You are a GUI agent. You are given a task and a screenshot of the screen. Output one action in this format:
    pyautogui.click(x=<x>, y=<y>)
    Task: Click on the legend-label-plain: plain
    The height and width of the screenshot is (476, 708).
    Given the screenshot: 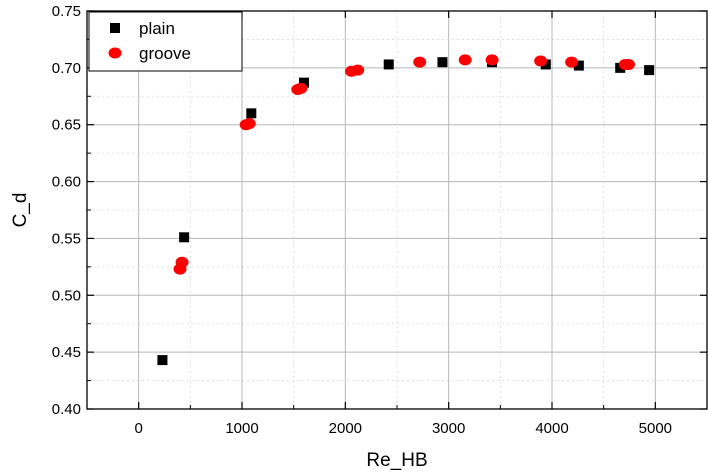 What is the action you would take?
    pyautogui.click(x=157, y=28)
    